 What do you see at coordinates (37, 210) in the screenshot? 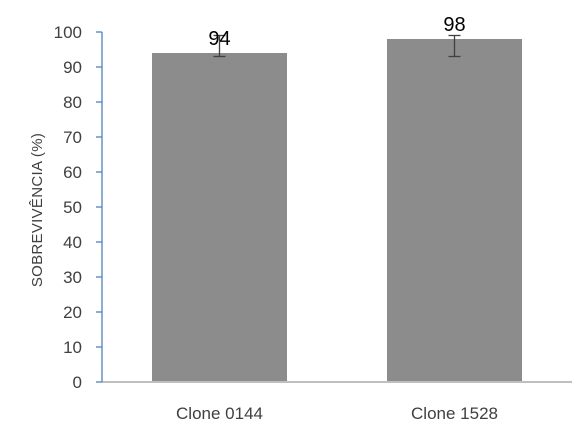
I see `y-axis-label: SOBREVIVÊNCIA (%)` at bounding box center [37, 210].